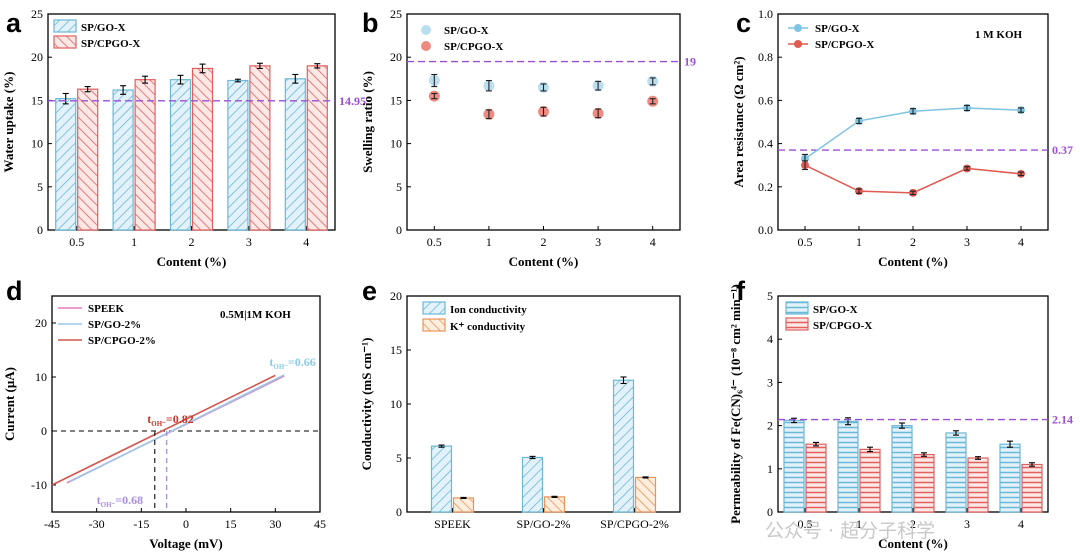 Image resolution: width=1080 pixels, height=553 pixels. Describe the element at coordinates (320, 524) in the screenshot. I see `x-tick-label: 45` at that location.